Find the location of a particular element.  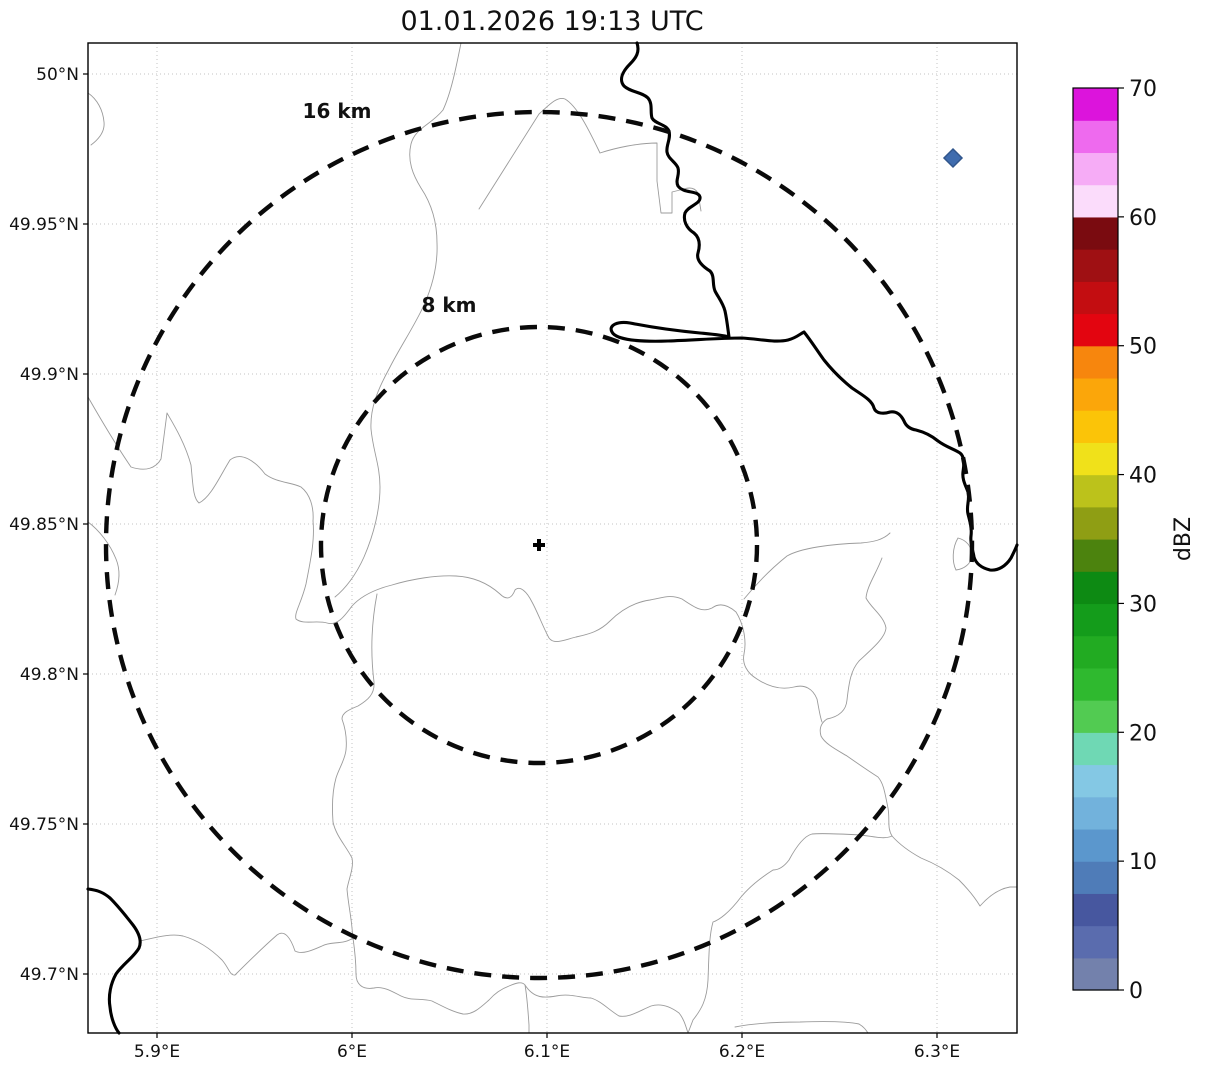

x-tick-label: 6.1°E is located at coordinates (547, 1052).